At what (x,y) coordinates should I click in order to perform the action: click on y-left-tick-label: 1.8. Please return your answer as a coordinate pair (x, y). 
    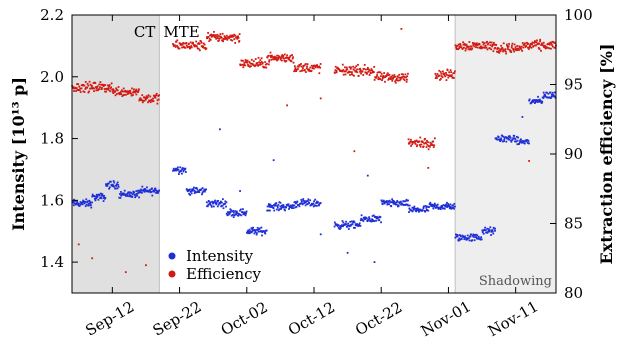
    Looking at the image, I should click on (52, 139).